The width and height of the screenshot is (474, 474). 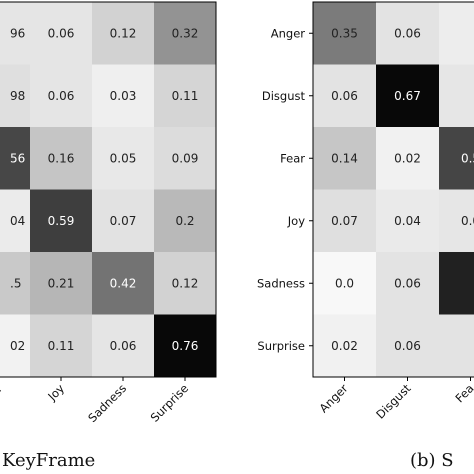 I want to click on x-tick-label: Surprise, so click(x=170, y=403).